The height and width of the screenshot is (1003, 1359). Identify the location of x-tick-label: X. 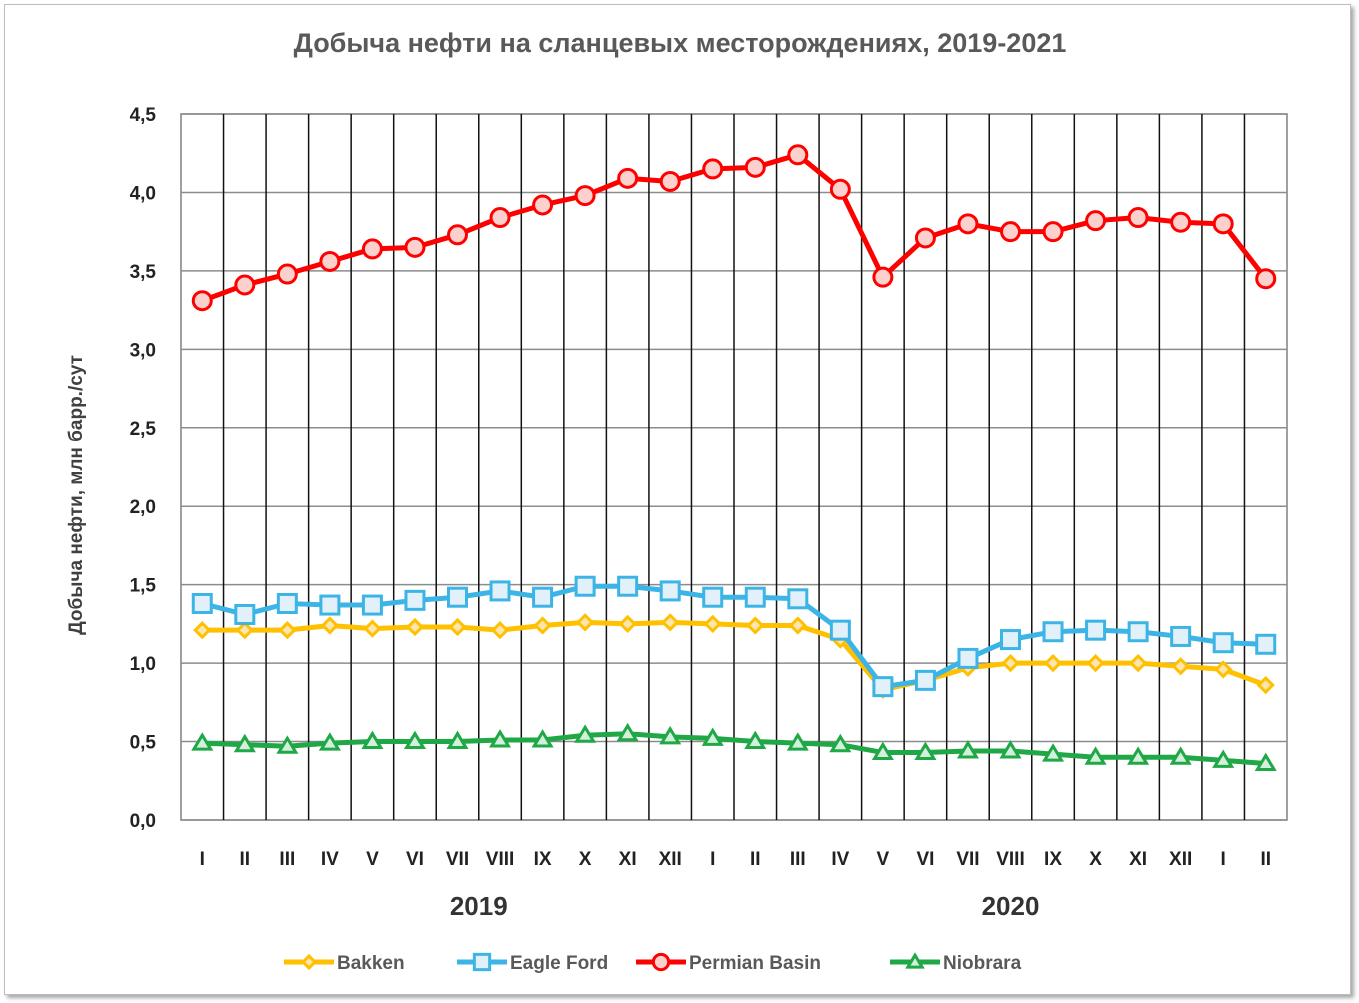
(585, 859).